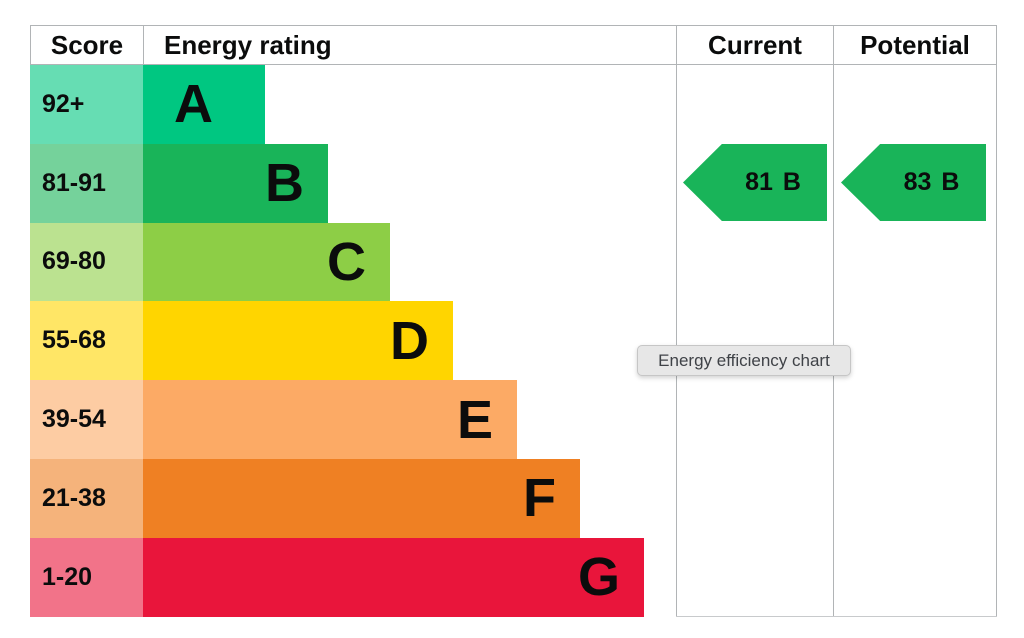 The height and width of the screenshot is (638, 1024). I want to click on band-bar-g: G, so click(393, 577).